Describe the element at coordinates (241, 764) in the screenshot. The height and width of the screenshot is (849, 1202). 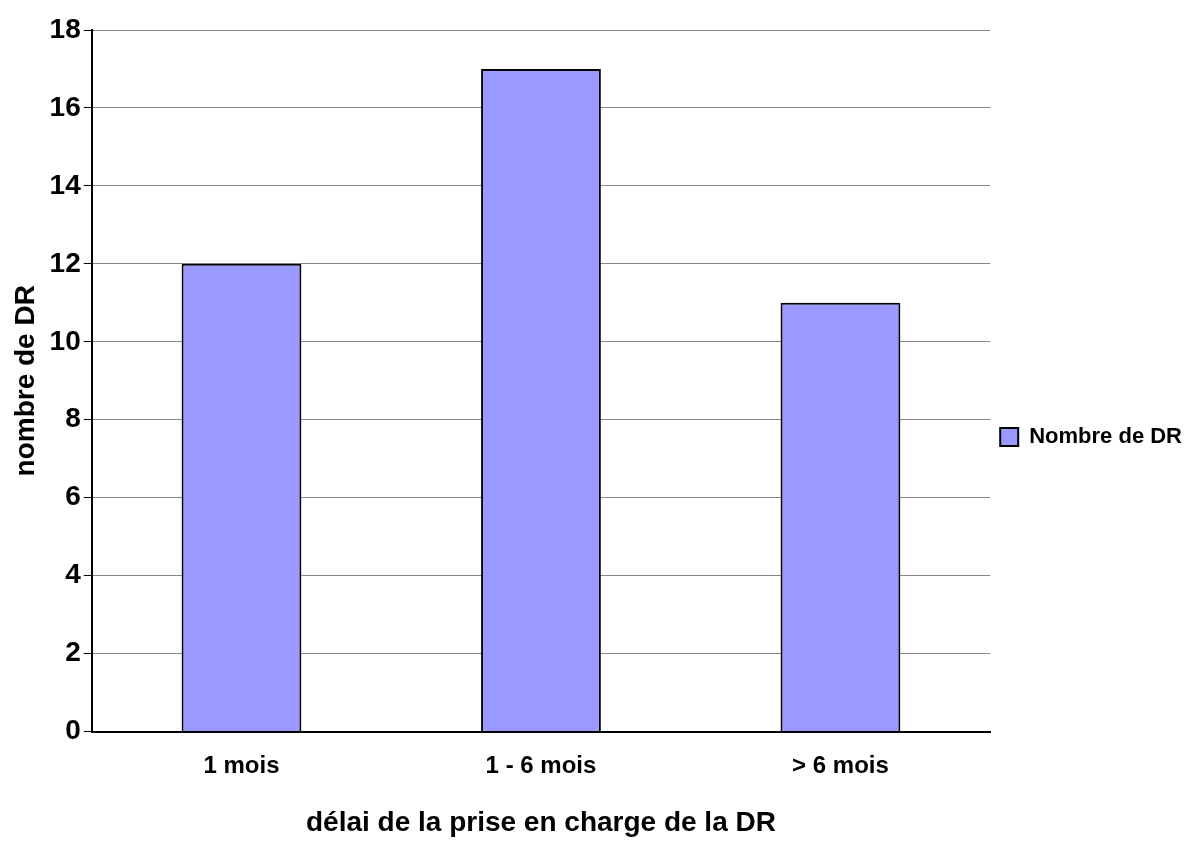
I see `x-tick-label: 1 mois` at that location.